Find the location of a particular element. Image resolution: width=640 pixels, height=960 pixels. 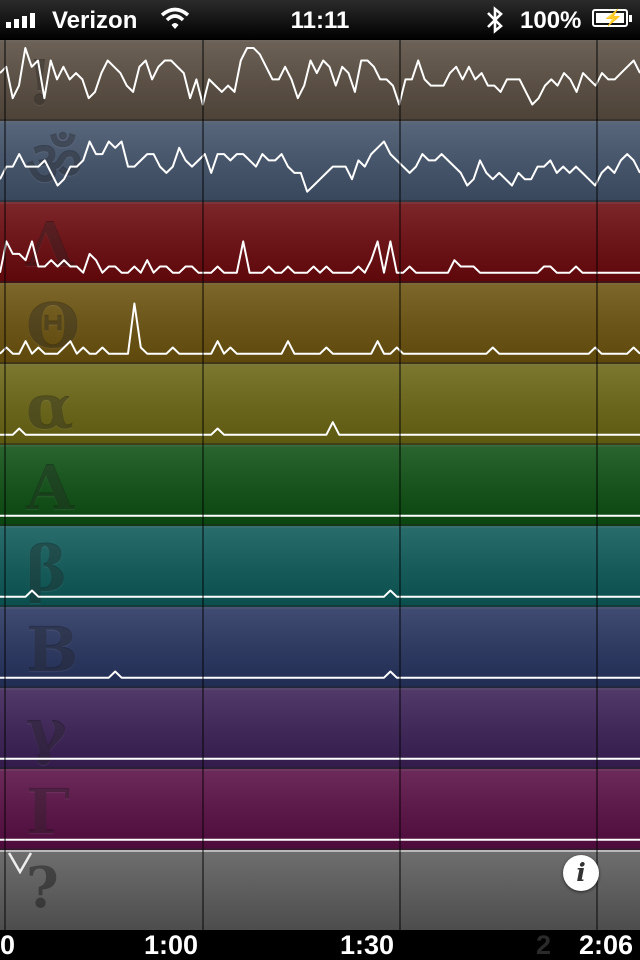

unknown-band: ? is located at coordinates (320, 891).